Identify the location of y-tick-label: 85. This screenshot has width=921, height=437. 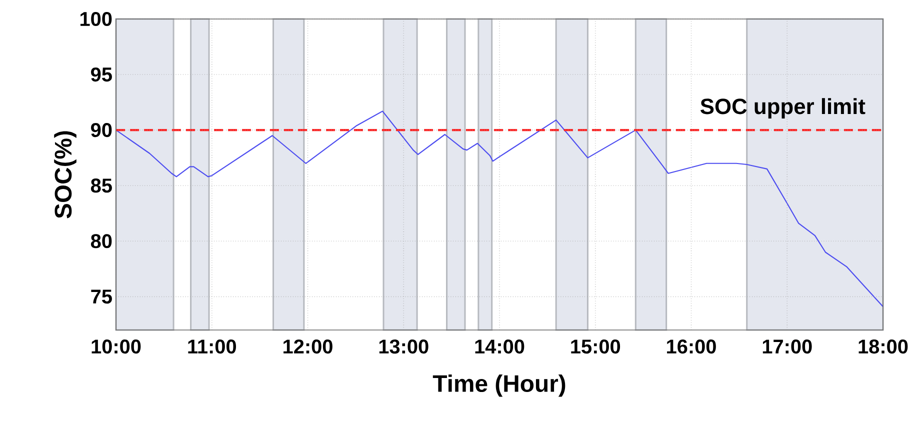
(101, 185).